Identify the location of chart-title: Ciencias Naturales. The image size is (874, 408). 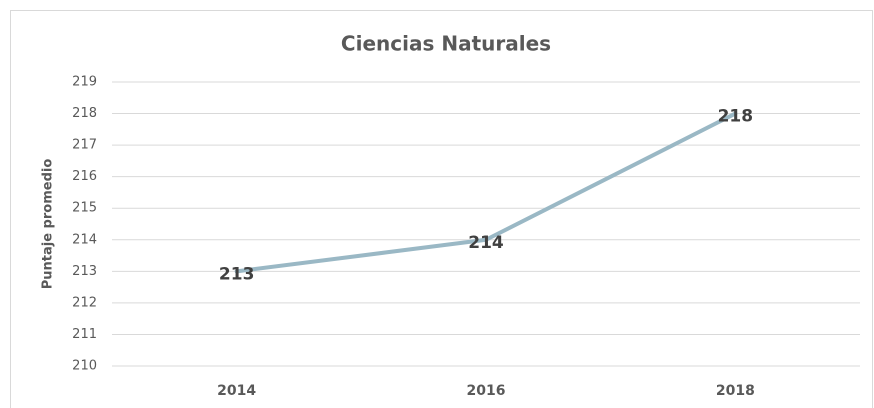
(446, 44).